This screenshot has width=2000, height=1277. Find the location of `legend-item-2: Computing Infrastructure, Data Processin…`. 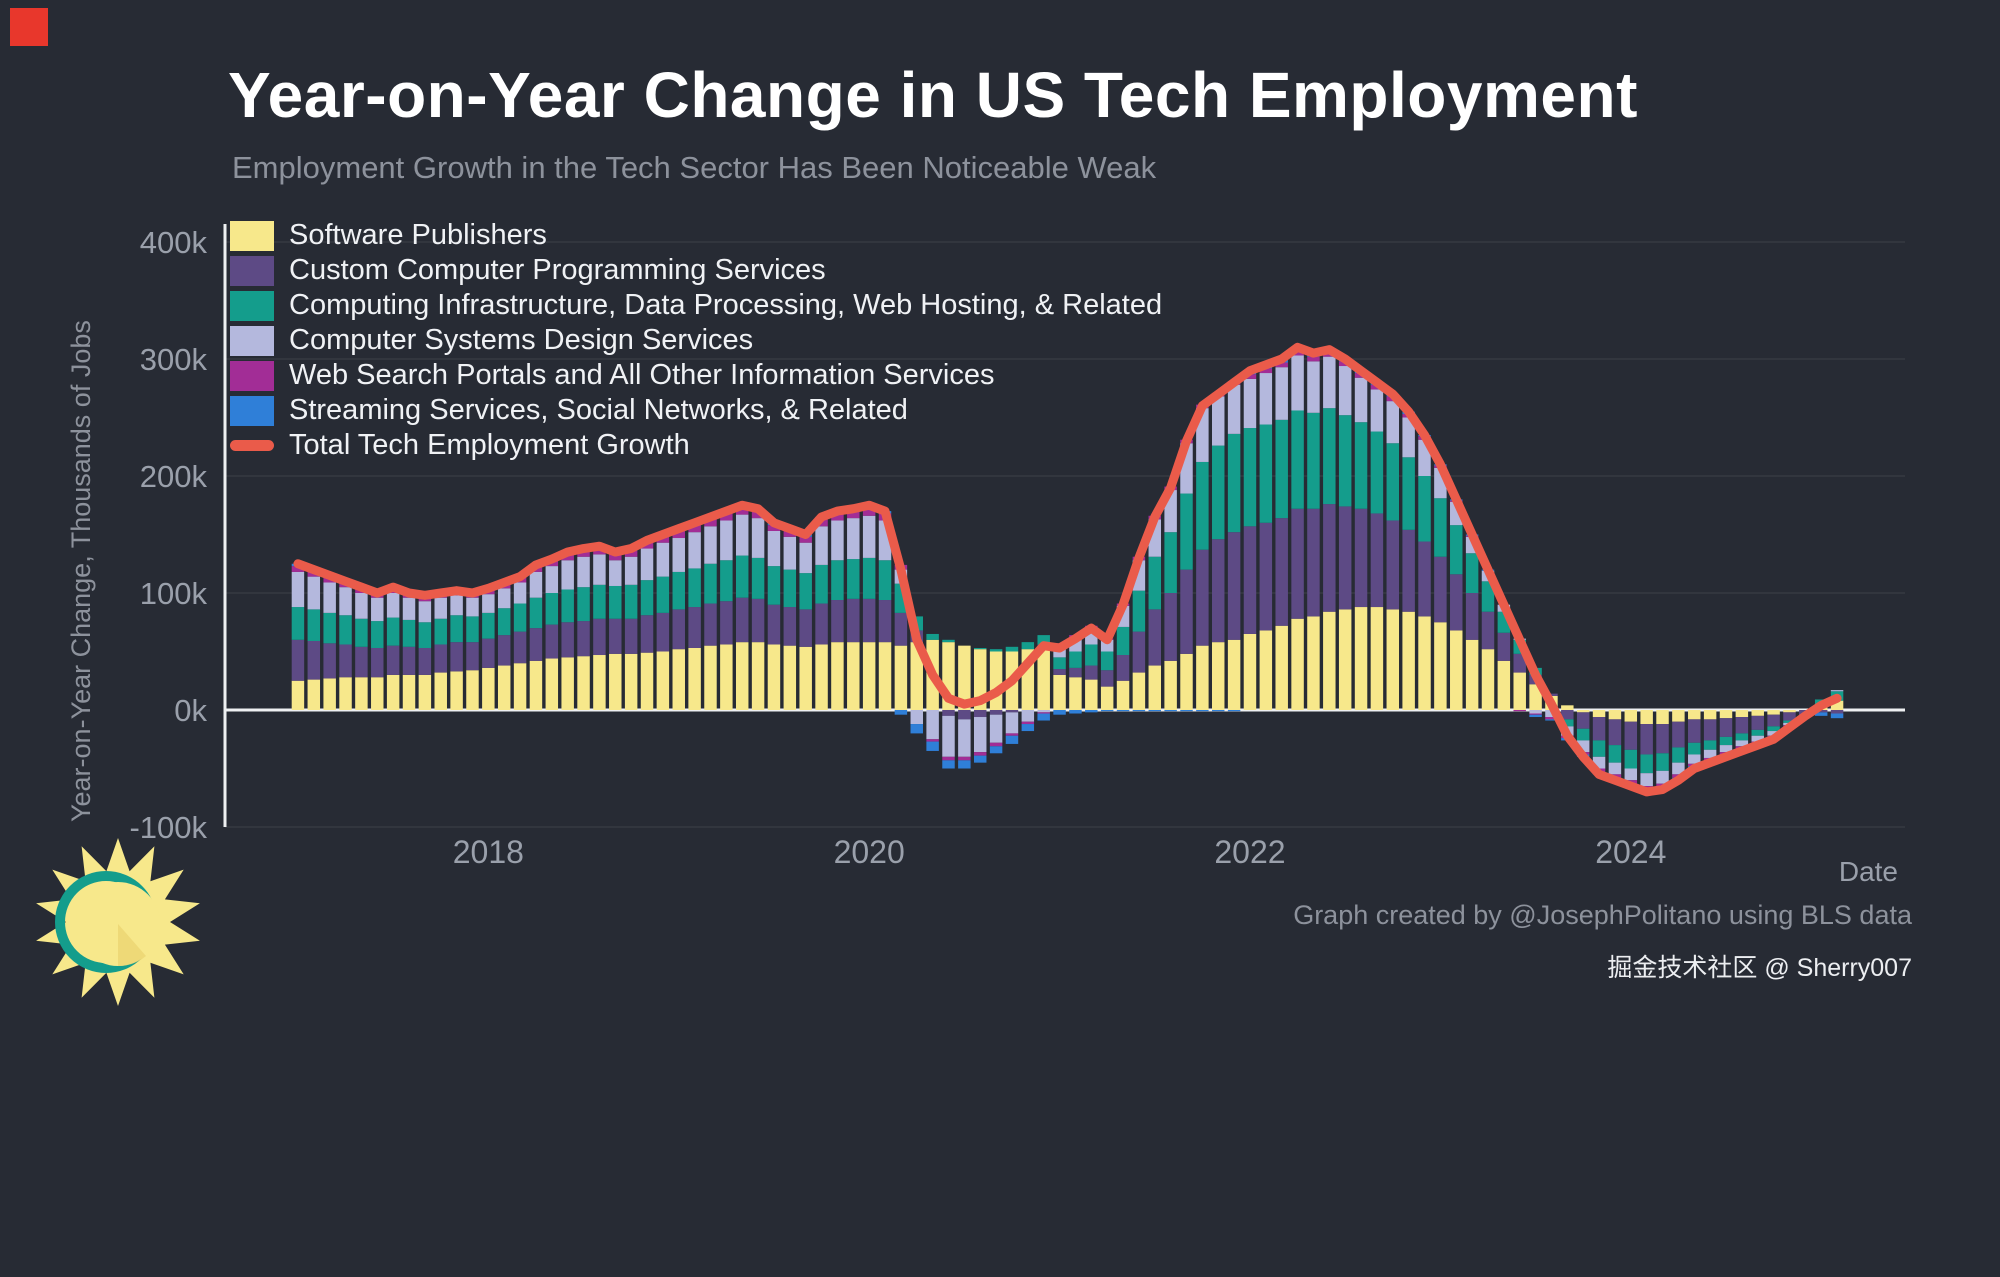

legend-item-2: Computing Infrastructure, Data Processin… is located at coordinates (696, 305).